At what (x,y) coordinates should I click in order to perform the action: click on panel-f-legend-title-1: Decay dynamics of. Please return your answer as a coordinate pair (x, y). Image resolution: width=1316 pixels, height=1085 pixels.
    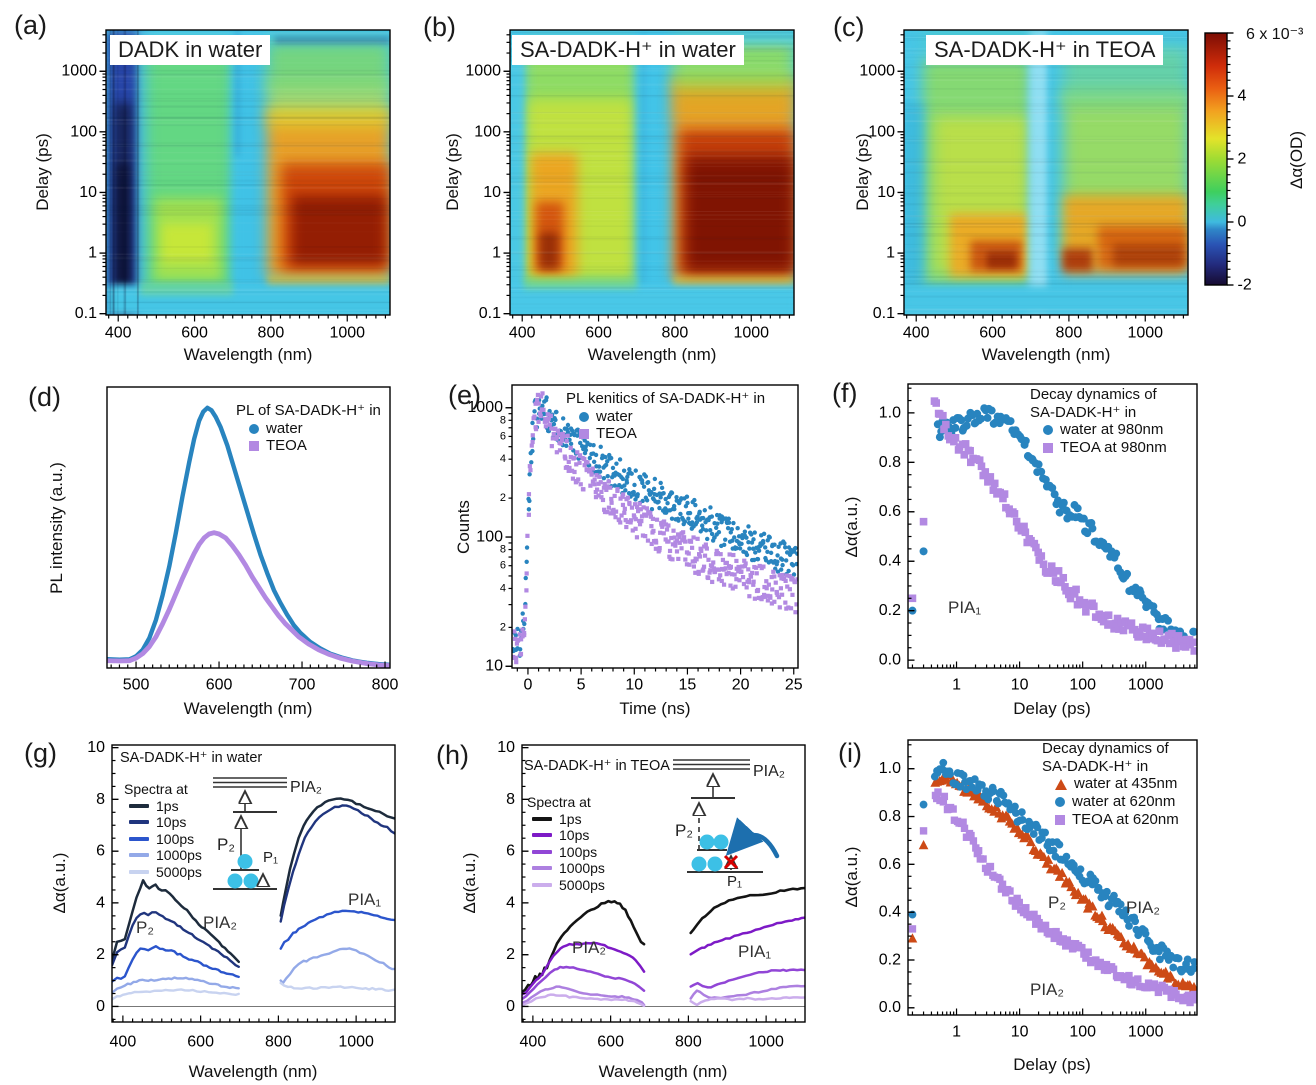
    Looking at the image, I should click on (1093, 394).